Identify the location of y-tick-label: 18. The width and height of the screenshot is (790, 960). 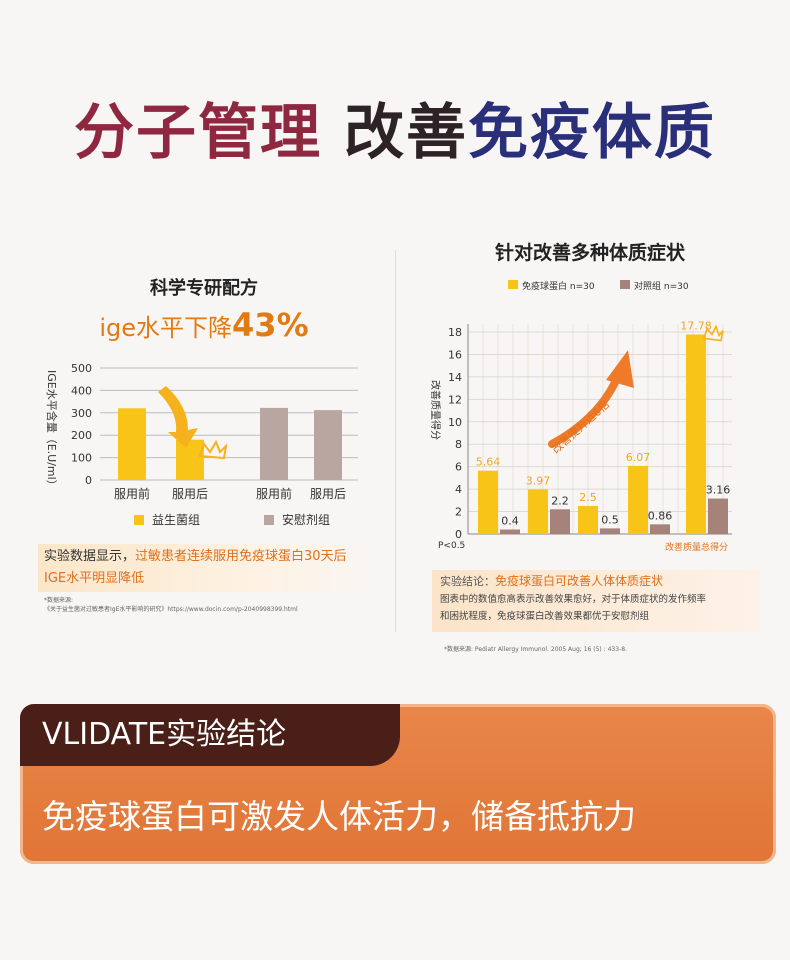
(455, 332).